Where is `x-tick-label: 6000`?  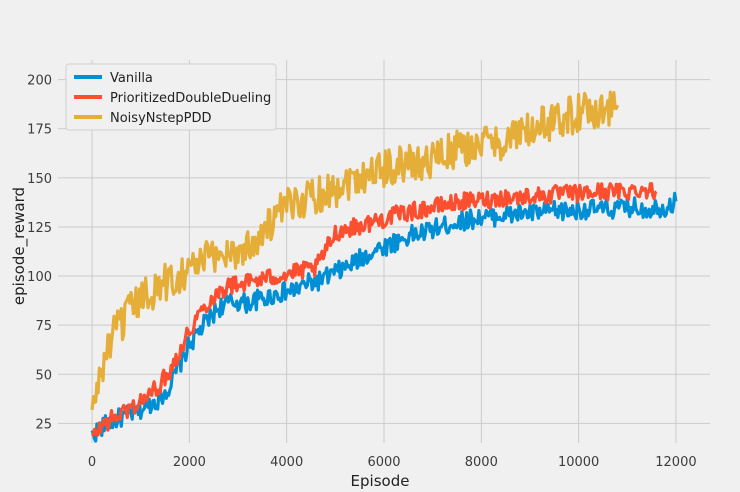 x-tick-label: 6000 is located at coordinates (383, 462).